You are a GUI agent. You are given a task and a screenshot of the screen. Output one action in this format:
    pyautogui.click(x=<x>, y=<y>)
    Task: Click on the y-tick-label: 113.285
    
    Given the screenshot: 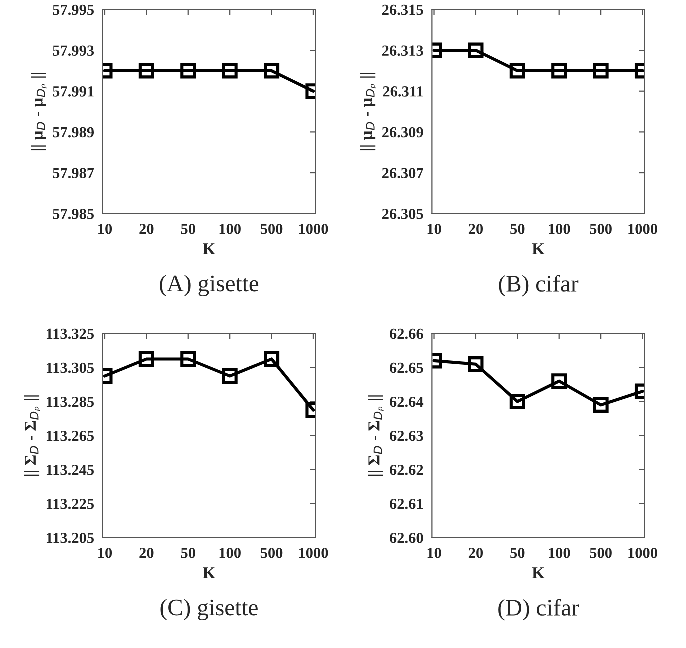 What is the action you would take?
    pyautogui.click(x=70, y=402)
    